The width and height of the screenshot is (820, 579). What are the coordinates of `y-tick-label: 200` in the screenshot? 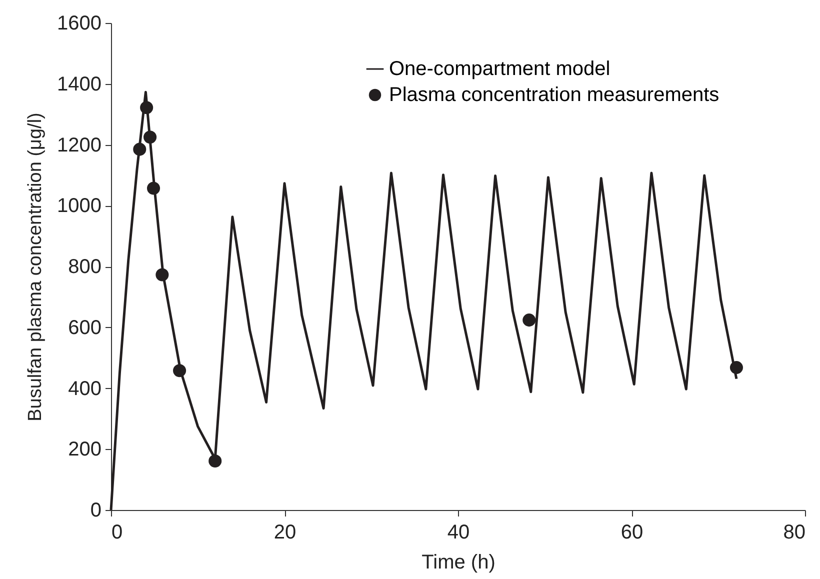 It's located at (85, 449).